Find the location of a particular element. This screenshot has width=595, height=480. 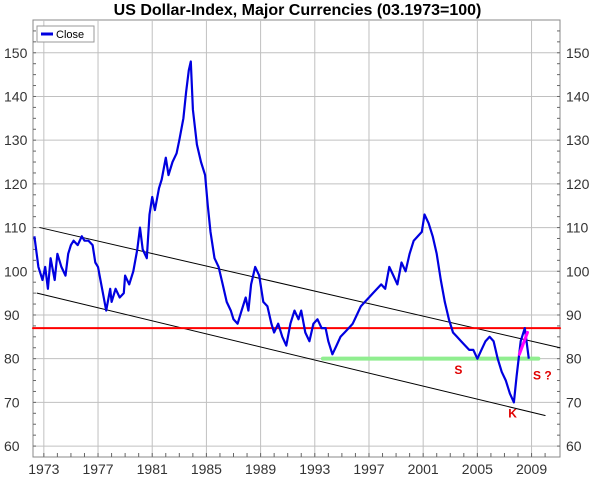

y-tick-label-left: 60 is located at coordinates (12, 446).